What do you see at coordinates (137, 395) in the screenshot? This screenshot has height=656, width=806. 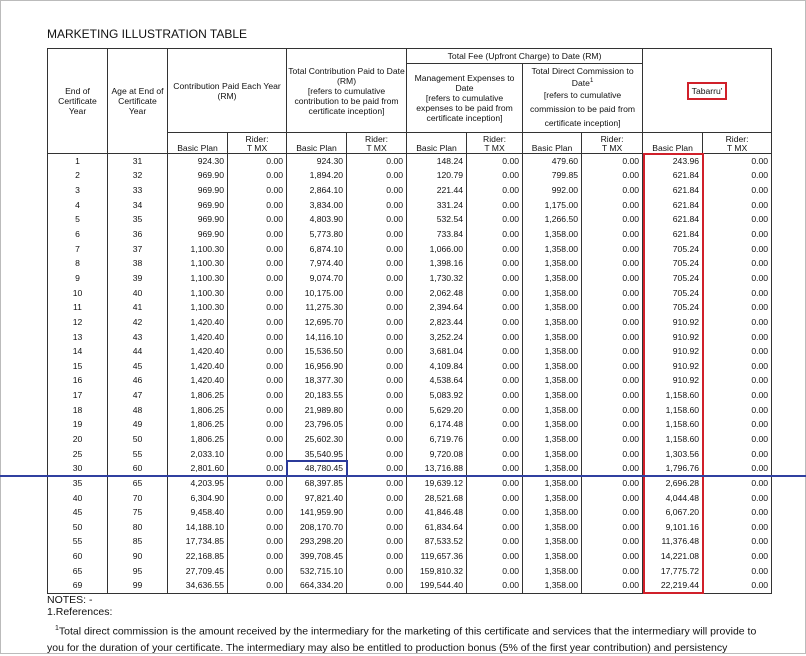 I see `table-cell: 47` at bounding box center [137, 395].